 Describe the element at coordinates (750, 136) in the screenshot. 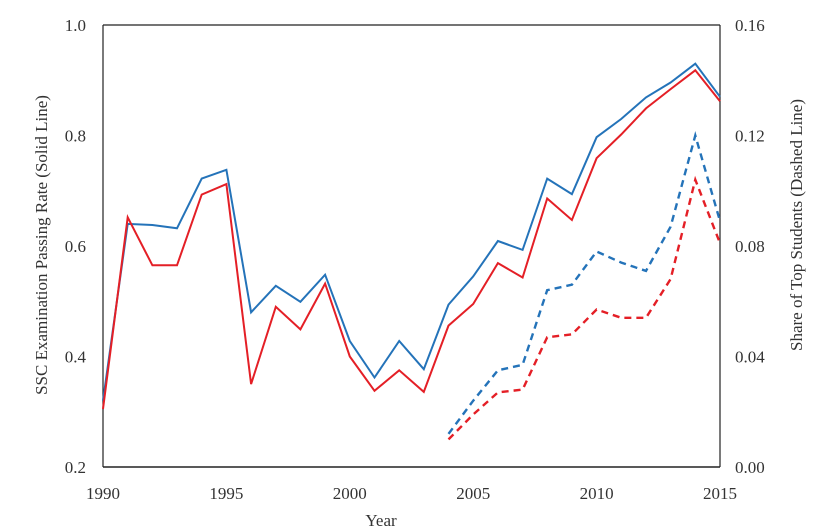

I see `right-y-tick-label: 0.12` at that location.